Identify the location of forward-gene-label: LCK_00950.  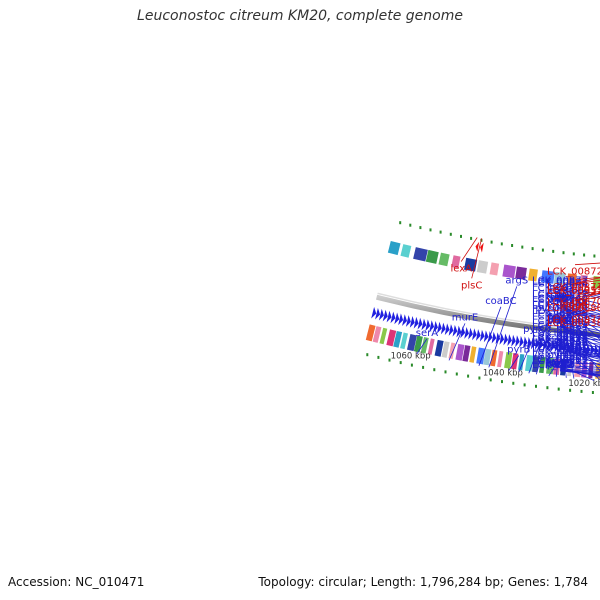
(560, 343).